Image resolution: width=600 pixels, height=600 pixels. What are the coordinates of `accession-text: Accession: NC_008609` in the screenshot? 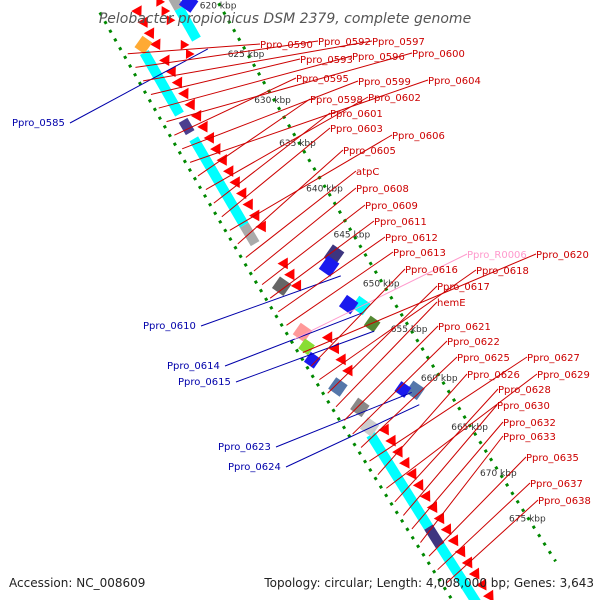 It's located at (77, 583).